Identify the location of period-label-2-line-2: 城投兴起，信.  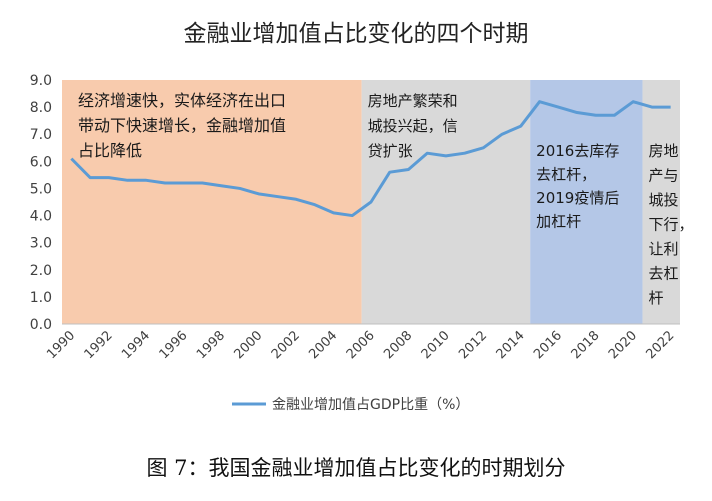
(413, 126).